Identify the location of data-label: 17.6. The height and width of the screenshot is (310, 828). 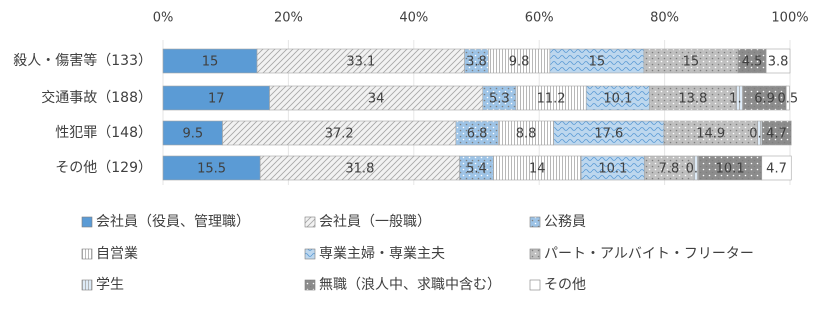
(608, 134).